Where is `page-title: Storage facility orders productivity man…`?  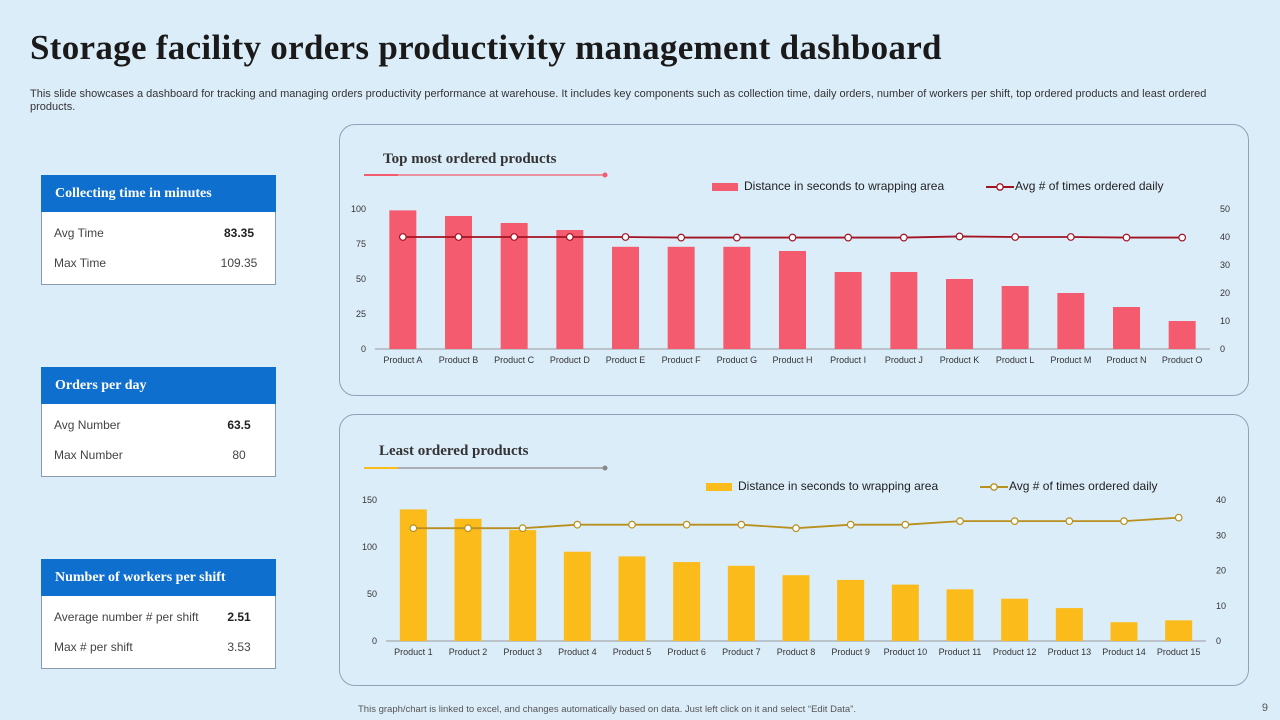 page-title: Storage facility orders productivity man… is located at coordinates (486, 47).